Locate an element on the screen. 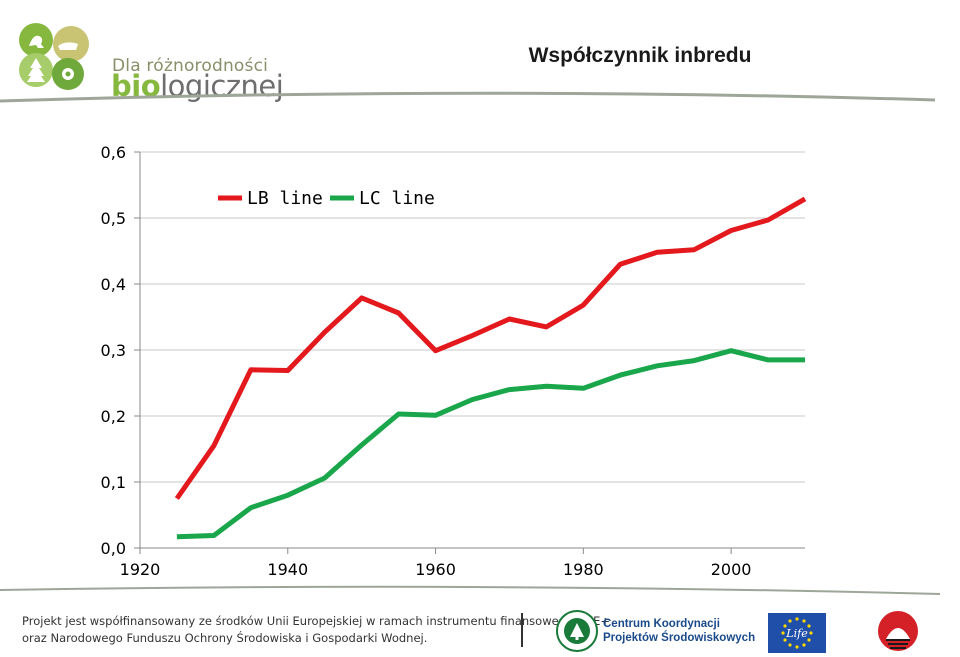  life-text: Life is located at coordinates (796, 633).